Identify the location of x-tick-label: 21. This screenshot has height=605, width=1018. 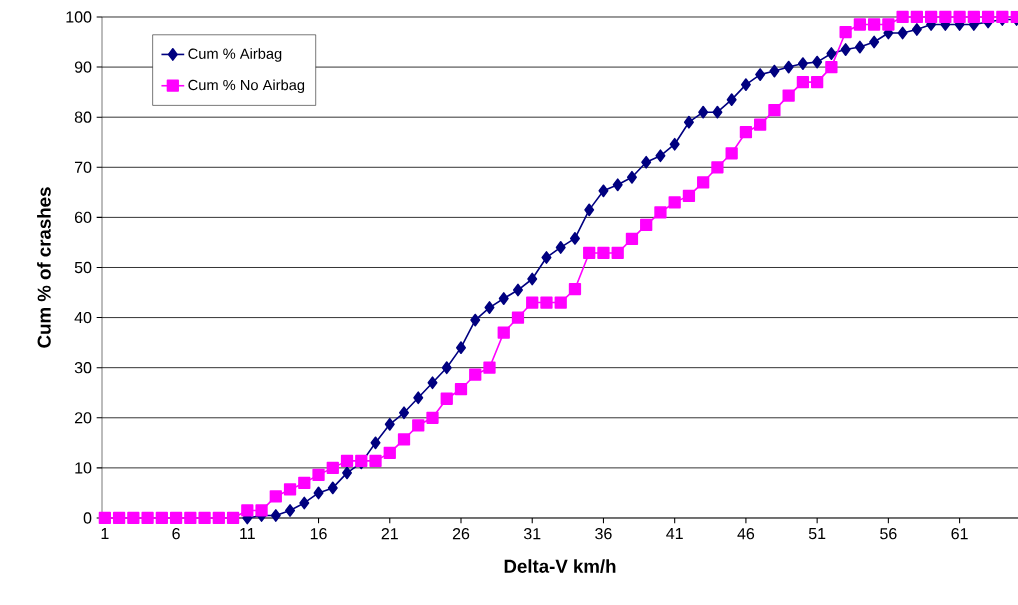
(389, 534).